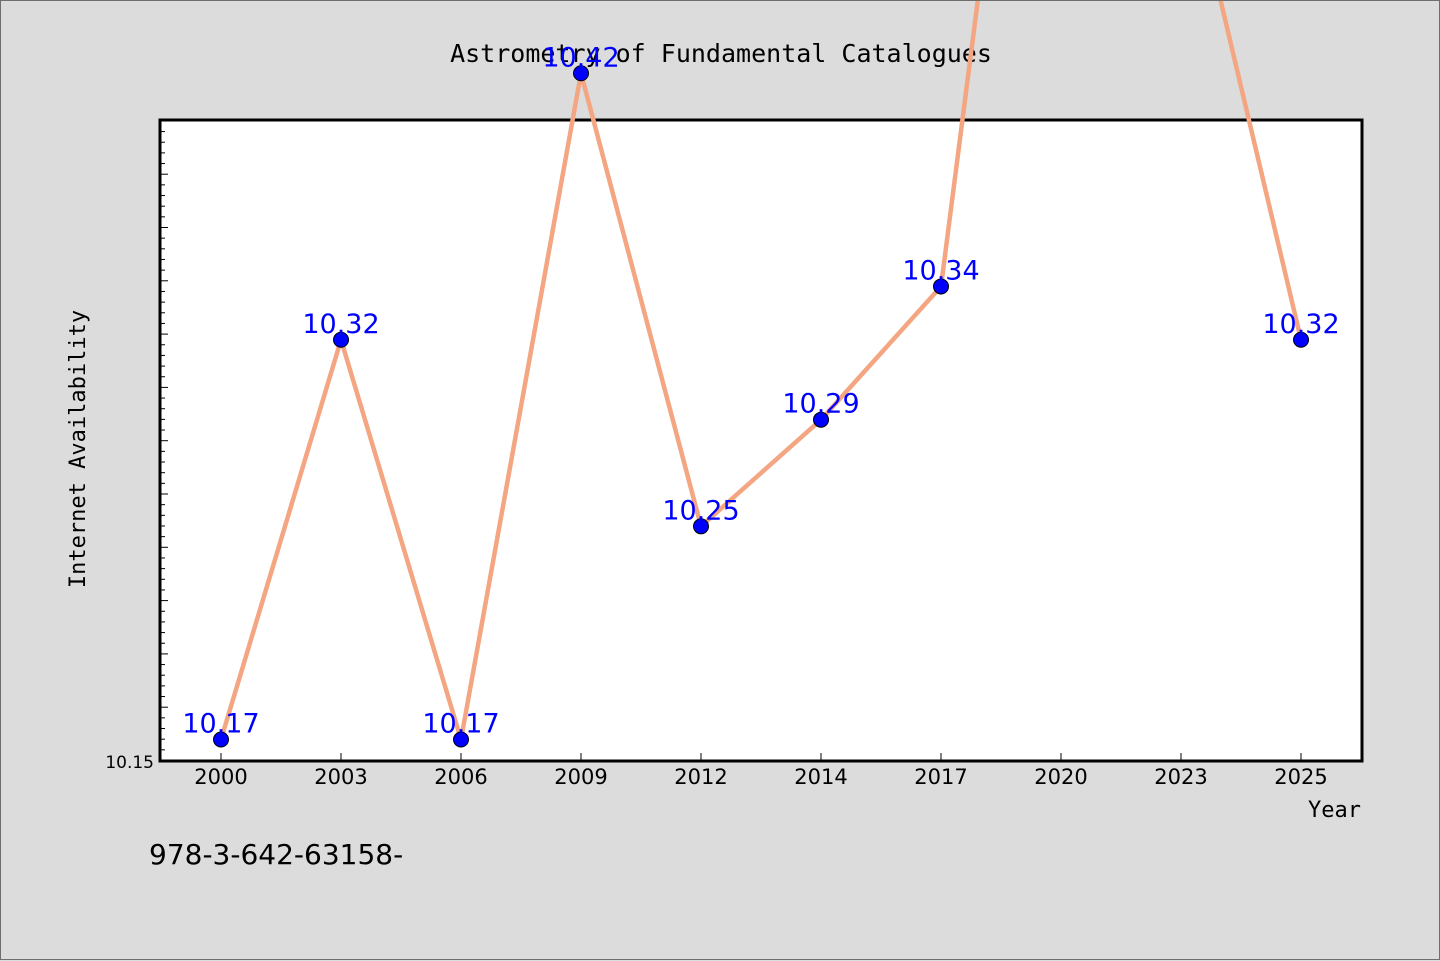 The image size is (1440, 961). What do you see at coordinates (340, 777) in the screenshot?
I see `x-tick-label: 2003` at bounding box center [340, 777].